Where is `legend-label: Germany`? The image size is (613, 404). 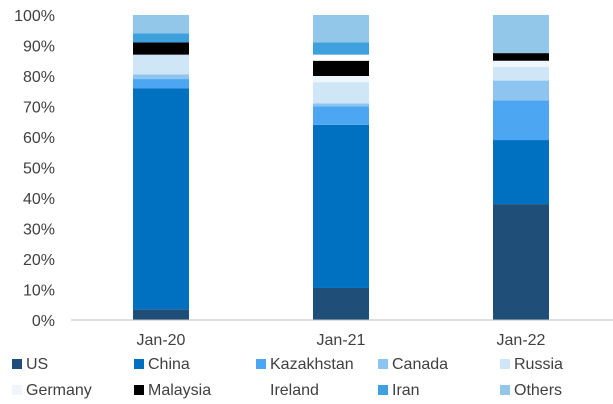
legend-label: Germany is located at coordinates (59, 390).